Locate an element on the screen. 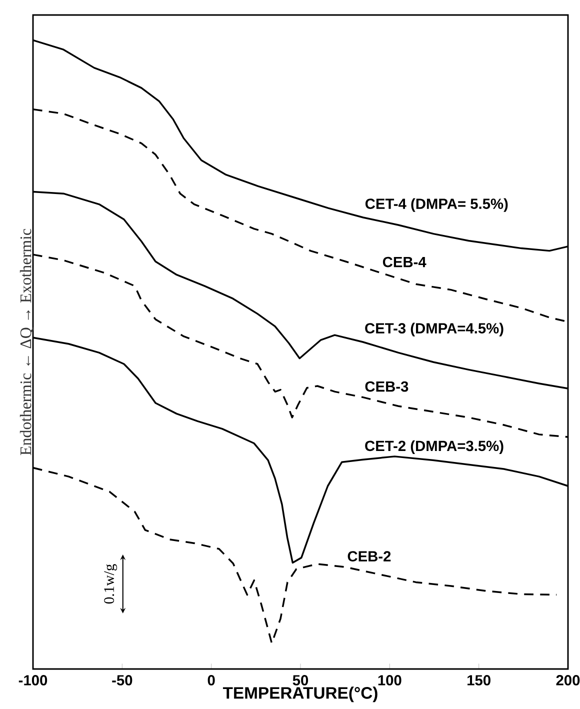 Image resolution: width=580 pixels, height=709 pixels. x-tick-label: 0 is located at coordinates (211, 680).